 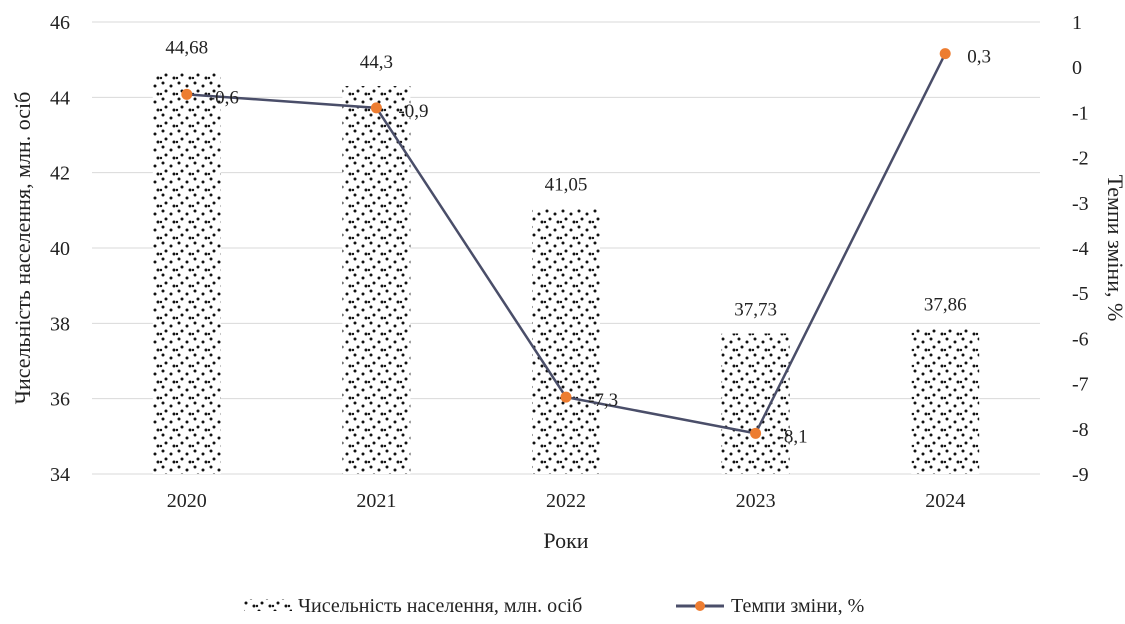 What do you see at coordinates (1080, 385) in the screenshot?
I see `y2-tick-label: -7` at bounding box center [1080, 385].